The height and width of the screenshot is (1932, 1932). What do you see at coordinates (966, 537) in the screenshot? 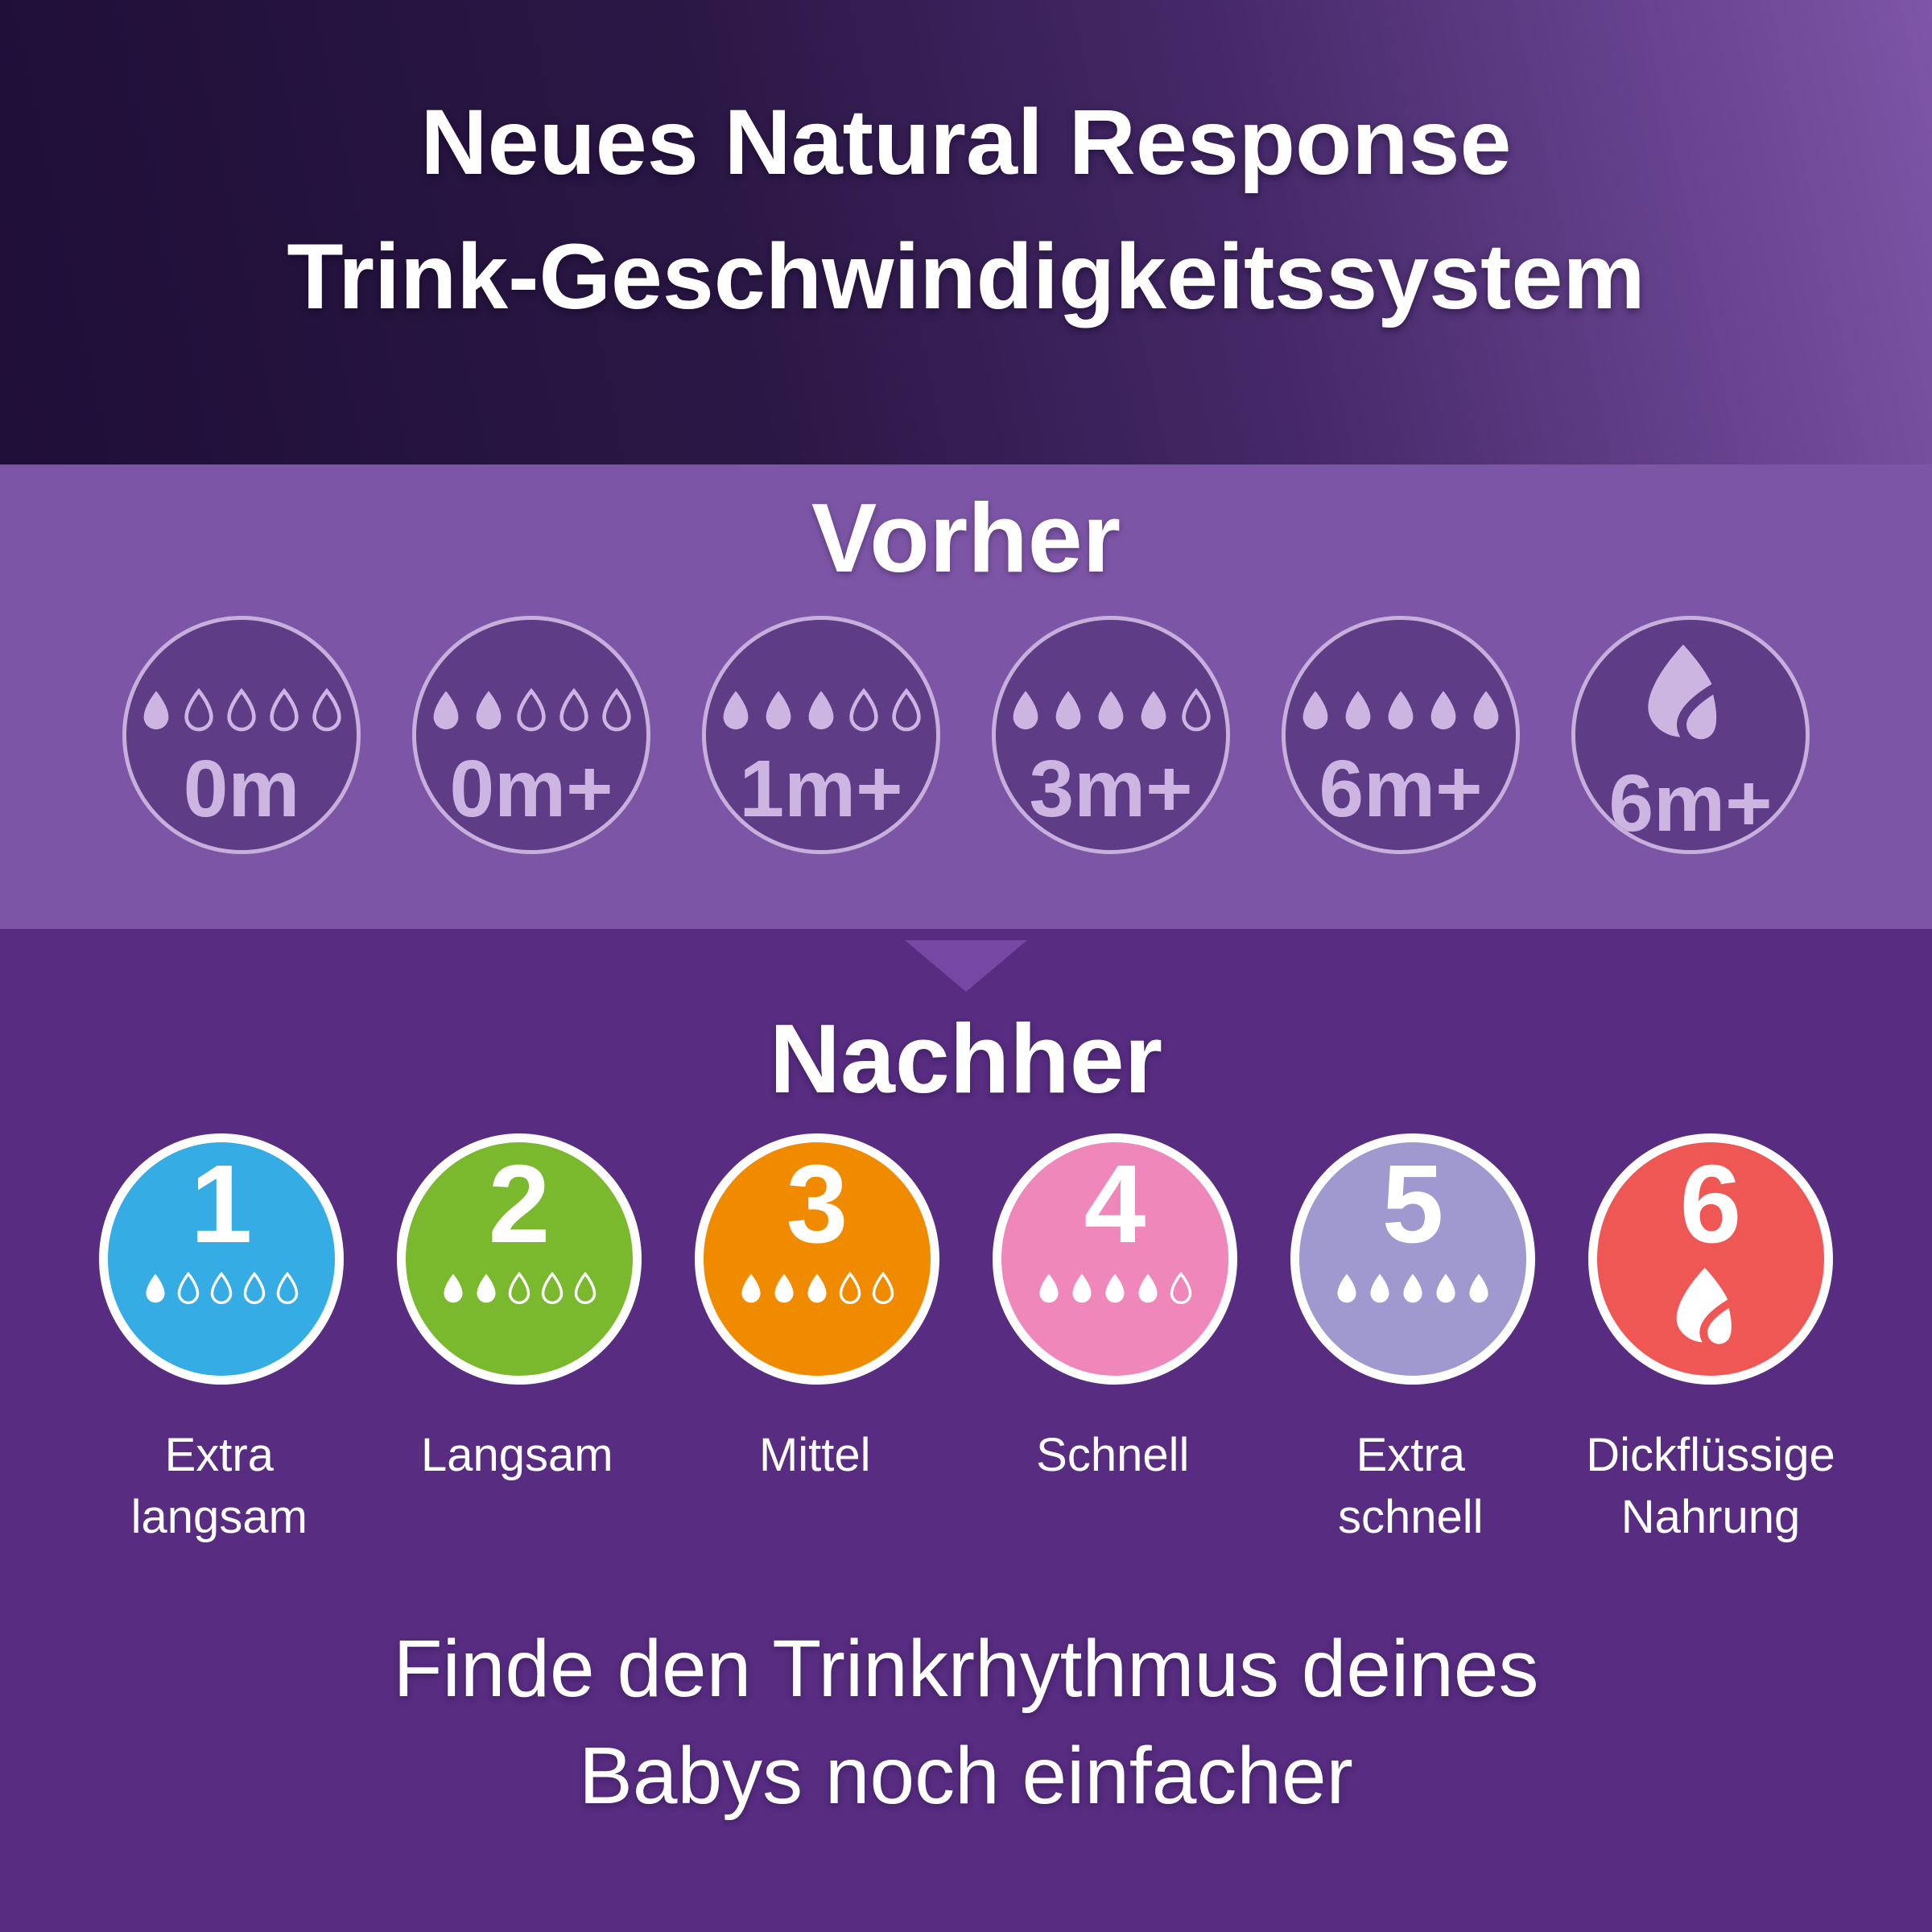
I see `before-heading: Vorher` at bounding box center [966, 537].